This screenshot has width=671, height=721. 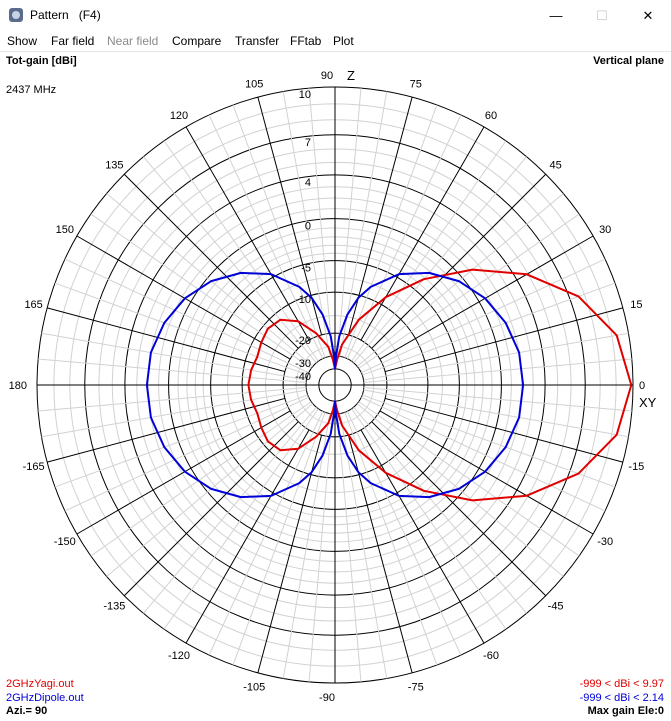 I want to click on angle-label: -105, so click(x=254, y=687).